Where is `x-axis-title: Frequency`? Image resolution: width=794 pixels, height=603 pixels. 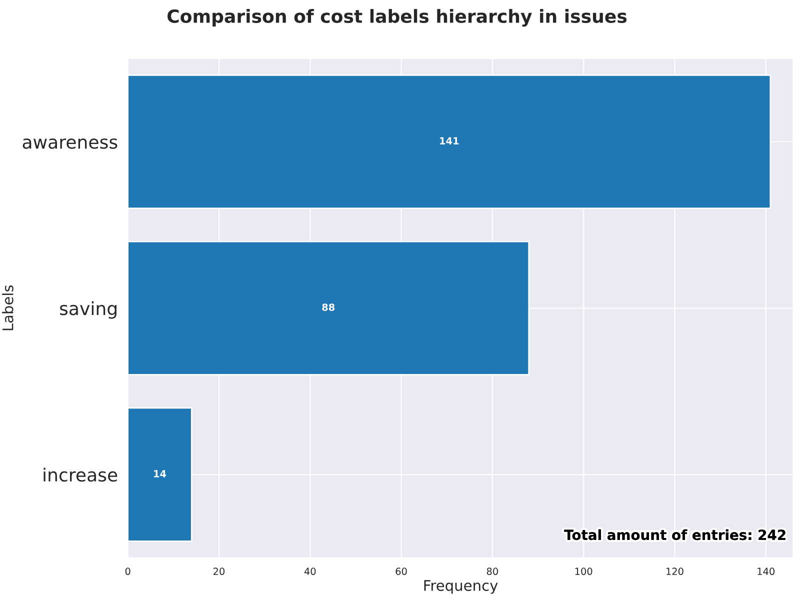
x-axis-title: Frequency is located at coordinates (461, 587).